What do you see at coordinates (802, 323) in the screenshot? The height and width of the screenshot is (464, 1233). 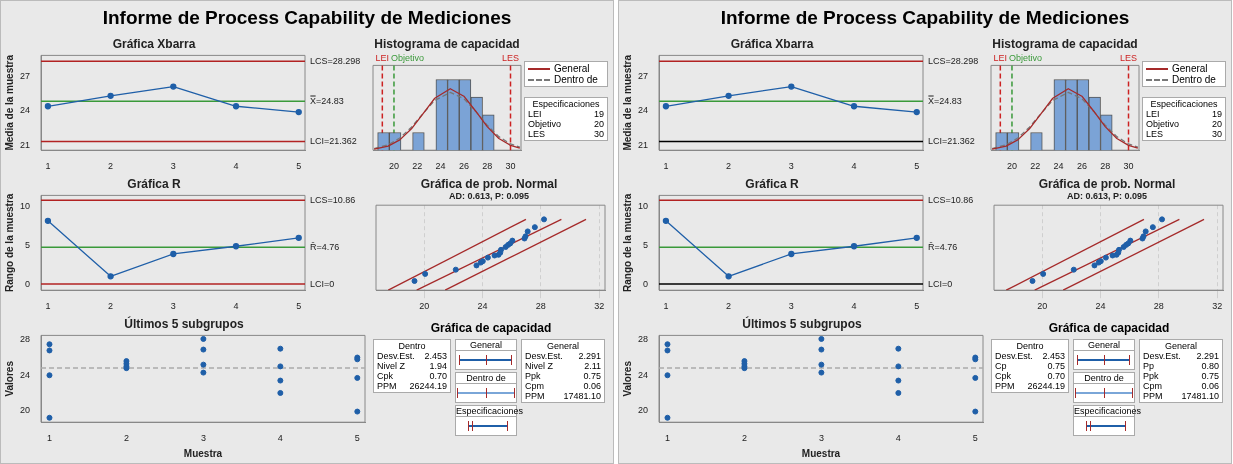 I see `chart-title: Últimos 5 subgrupos` at bounding box center [802, 323].